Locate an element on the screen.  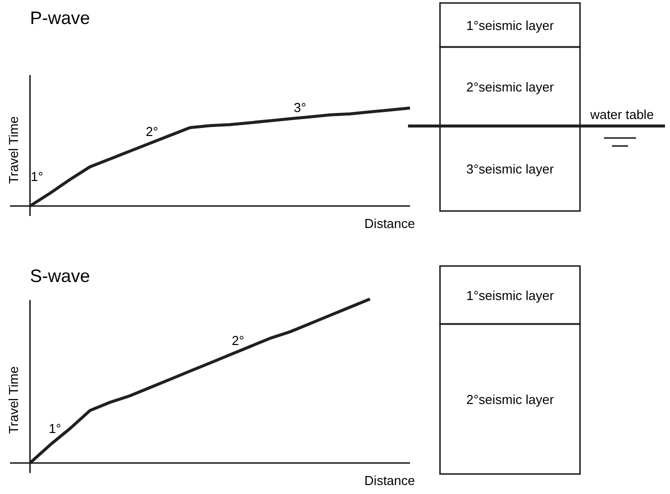
chart-title: P-wave is located at coordinates (60, 18).